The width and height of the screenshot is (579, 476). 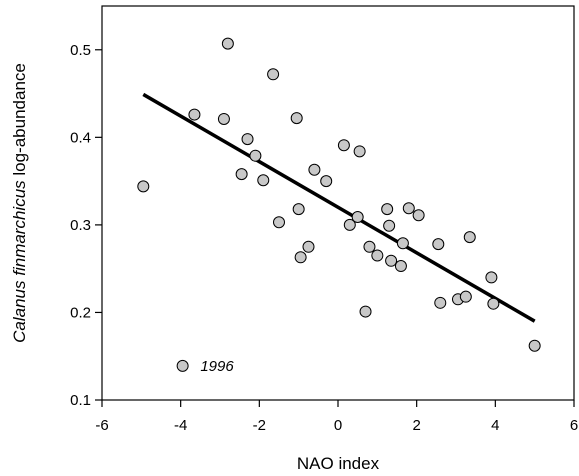 What do you see at coordinates (80, 137) in the screenshot?
I see `y-tick-label: 0.4` at bounding box center [80, 137].